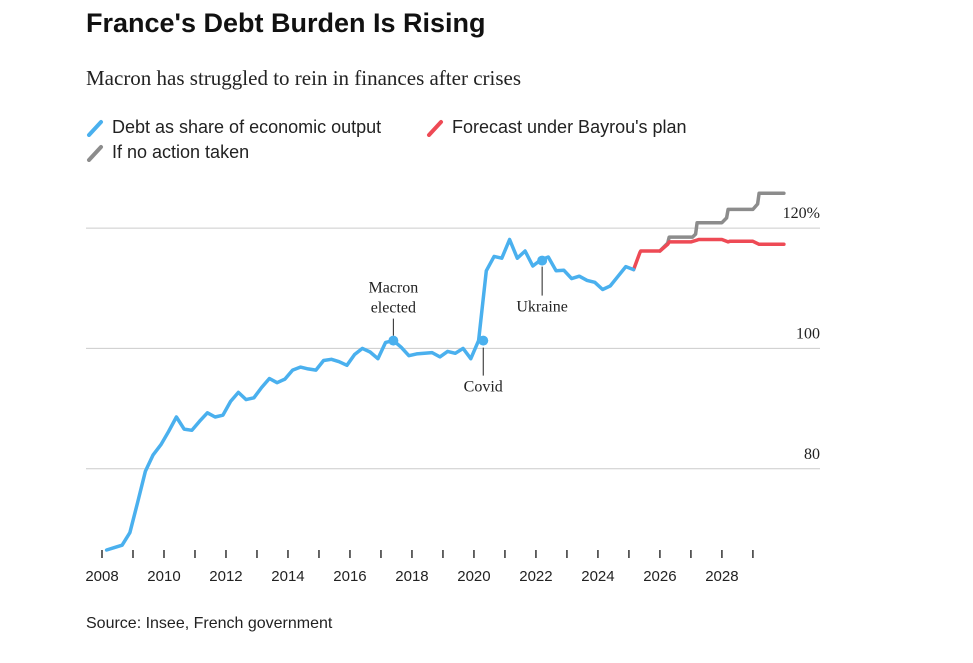  I want to click on x-tick-label-2020: 2020, so click(473, 576).